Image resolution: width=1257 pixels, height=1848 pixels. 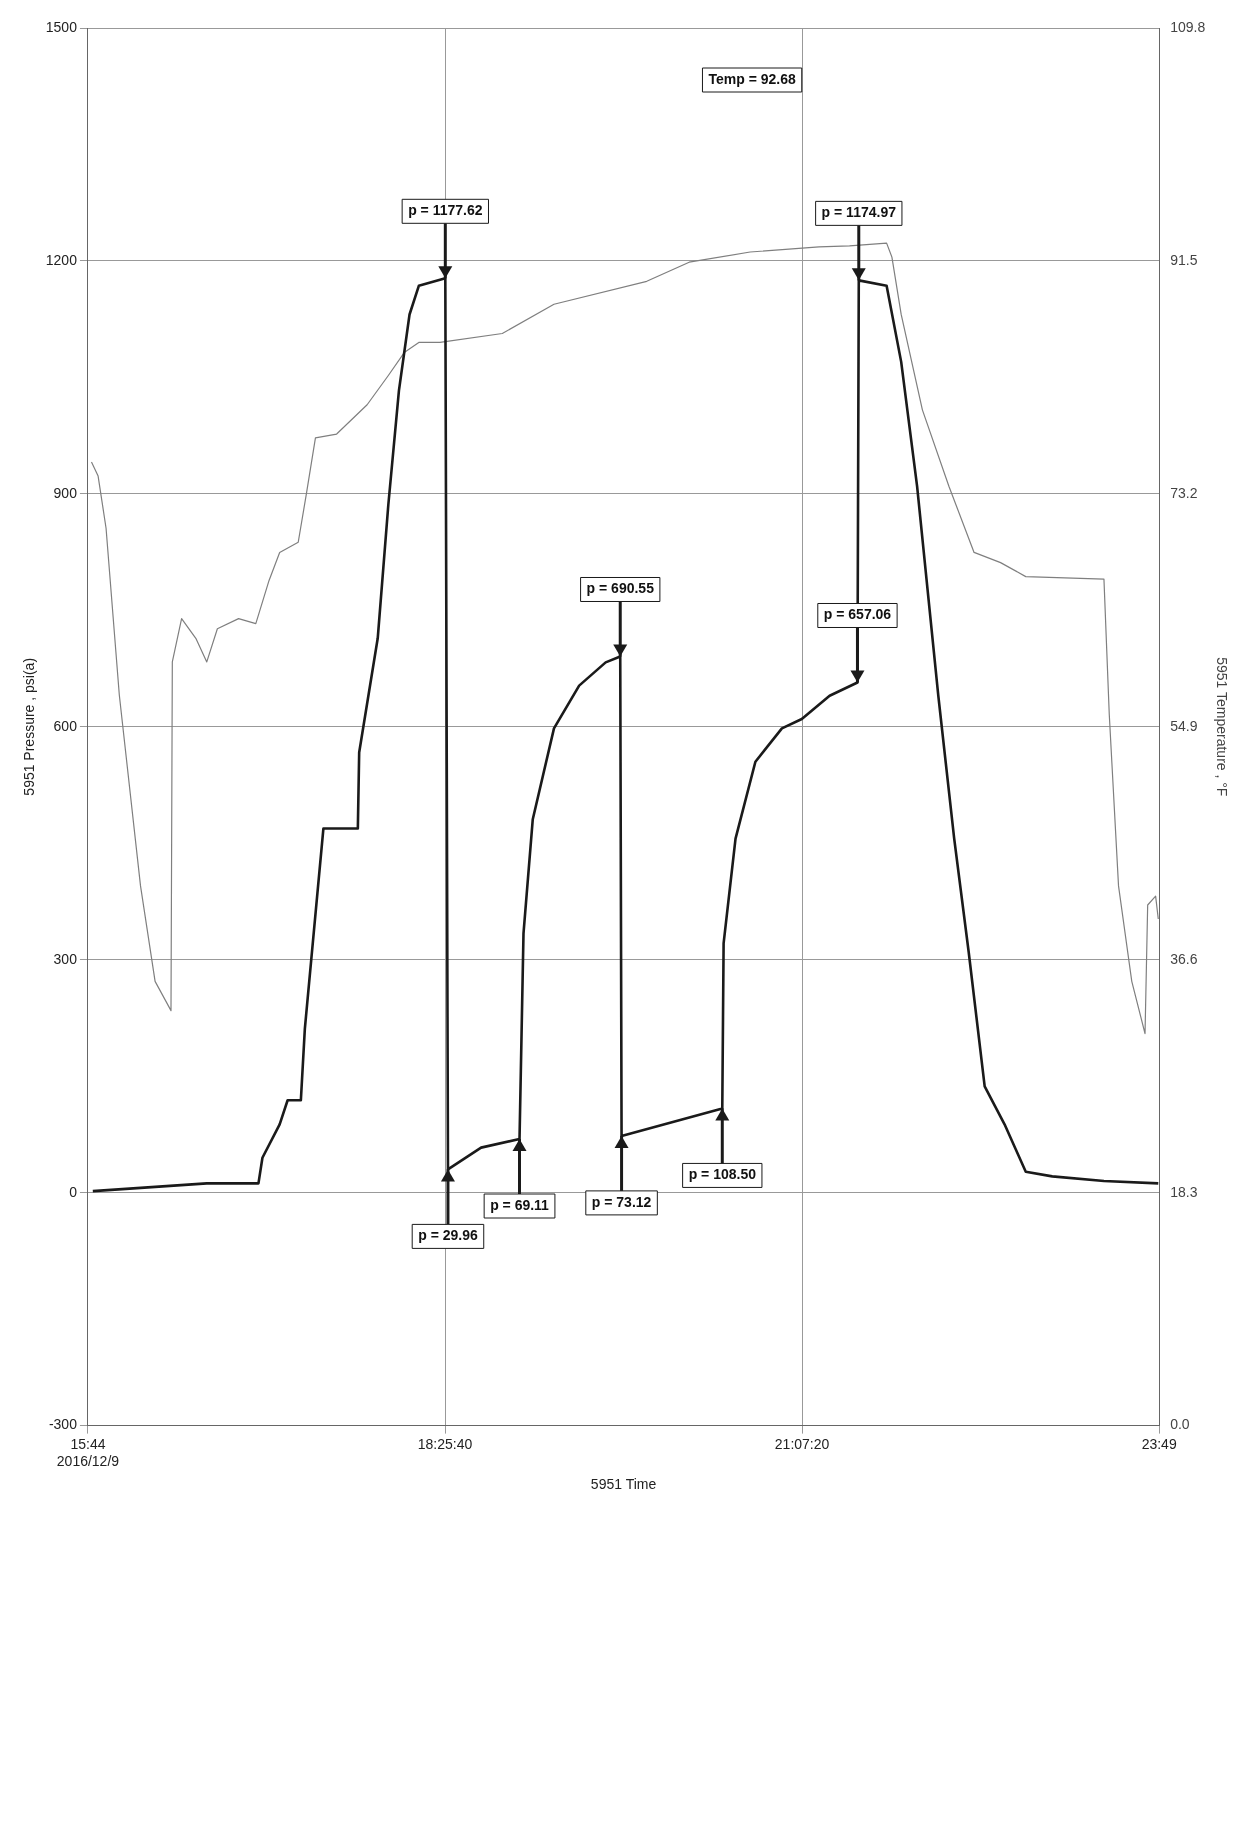 I want to click on y2-tick-label: 54.9, so click(x=1184, y=725).